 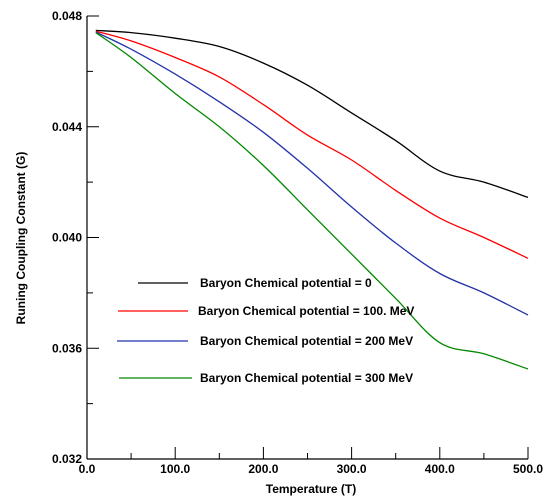 What do you see at coordinates (67, 16) in the screenshot?
I see `y-tick-label: 0.048` at bounding box center [67, 16].